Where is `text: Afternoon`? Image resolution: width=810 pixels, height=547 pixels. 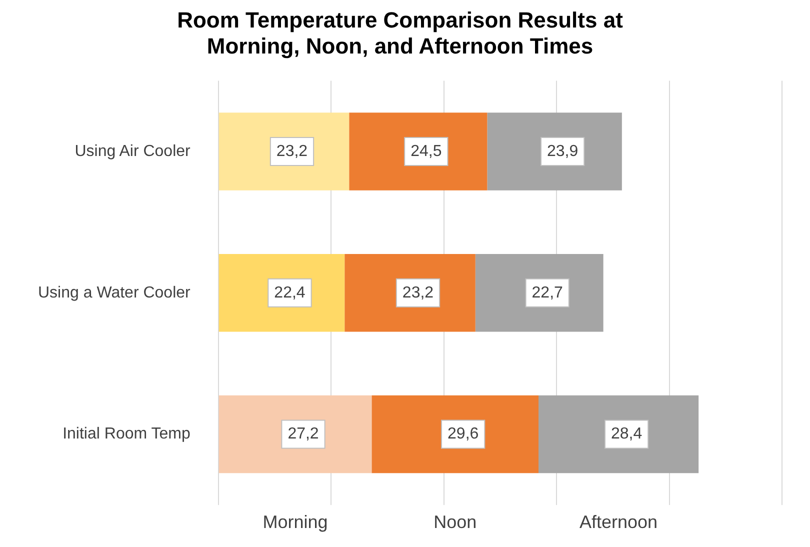 text: Afternoon is located at coordinates (619, 522).